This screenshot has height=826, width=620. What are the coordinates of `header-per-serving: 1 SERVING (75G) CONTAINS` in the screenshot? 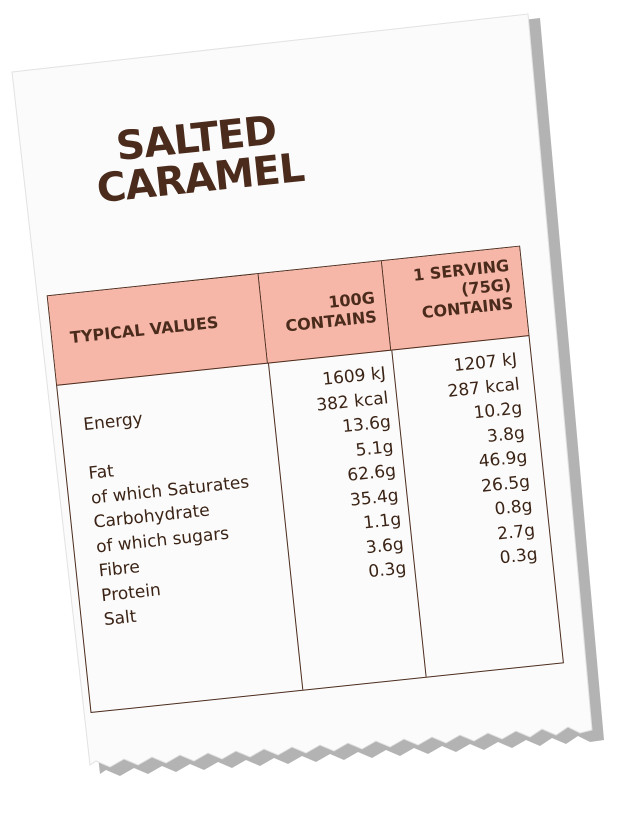 It's located at (455, 298).